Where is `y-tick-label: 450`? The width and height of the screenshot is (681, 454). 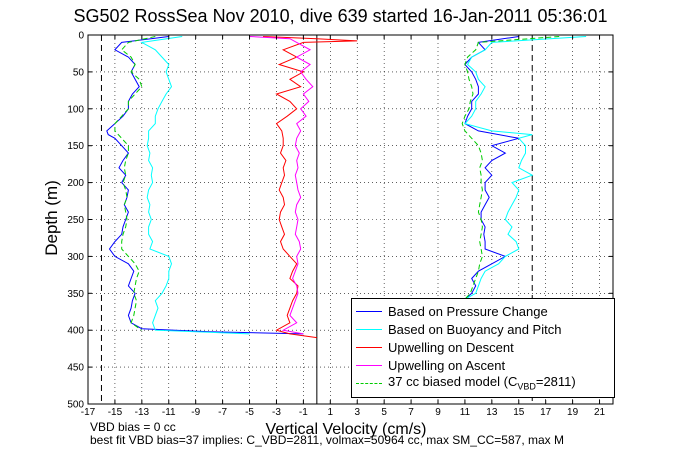
y-tick-label: 450 is located at coordinates (75, 368).